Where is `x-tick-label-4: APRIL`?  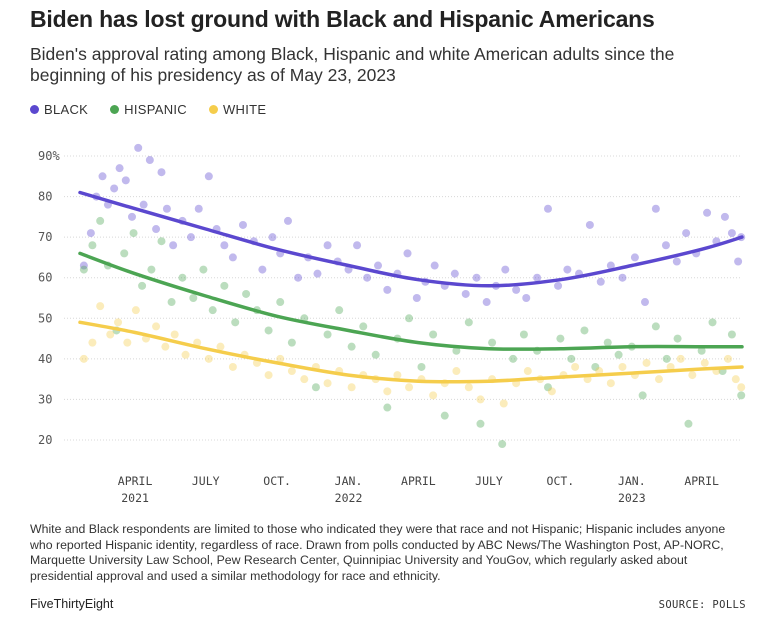
x-tick-label-4: APRIL is located at coordinates (418, 481).